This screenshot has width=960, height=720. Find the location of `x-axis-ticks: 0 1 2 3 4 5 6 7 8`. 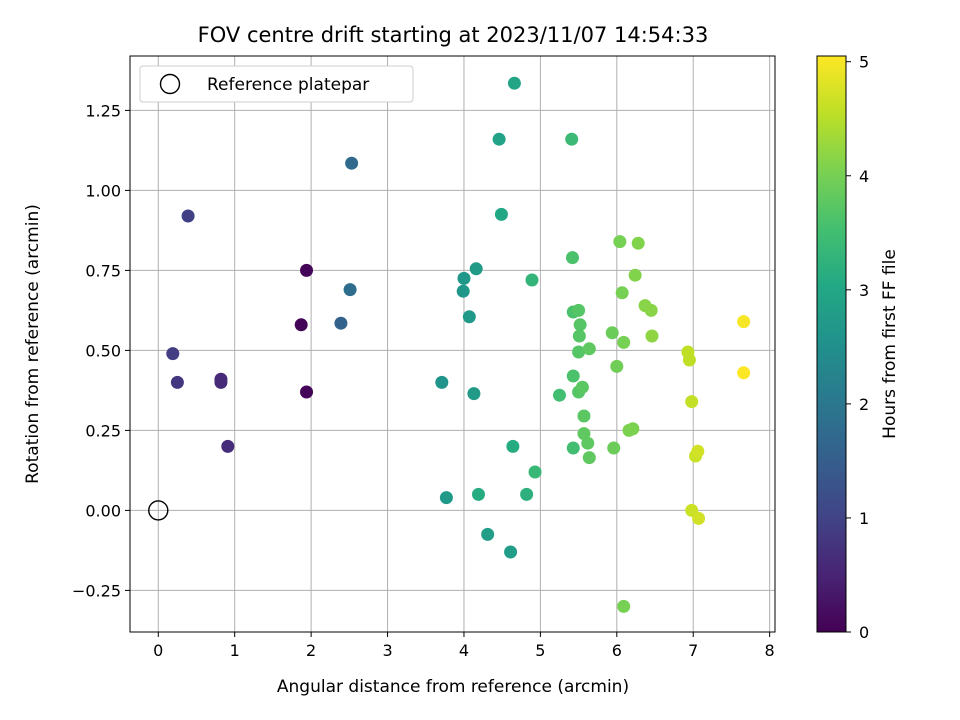

x-axis-ticks: 0 1 2 3 4 5 6 7 8 is located at coordinates (464, 646).